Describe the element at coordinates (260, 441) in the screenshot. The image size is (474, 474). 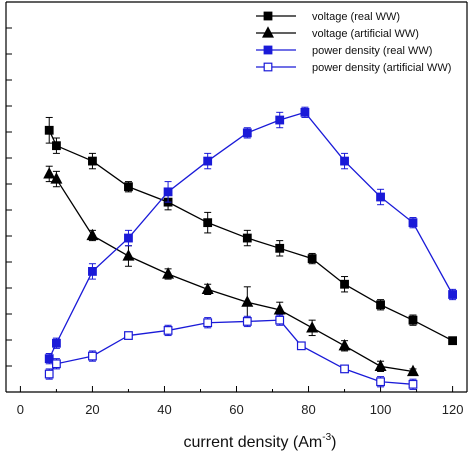
I see `x-axis-title: current density (Am-3)` at that location.